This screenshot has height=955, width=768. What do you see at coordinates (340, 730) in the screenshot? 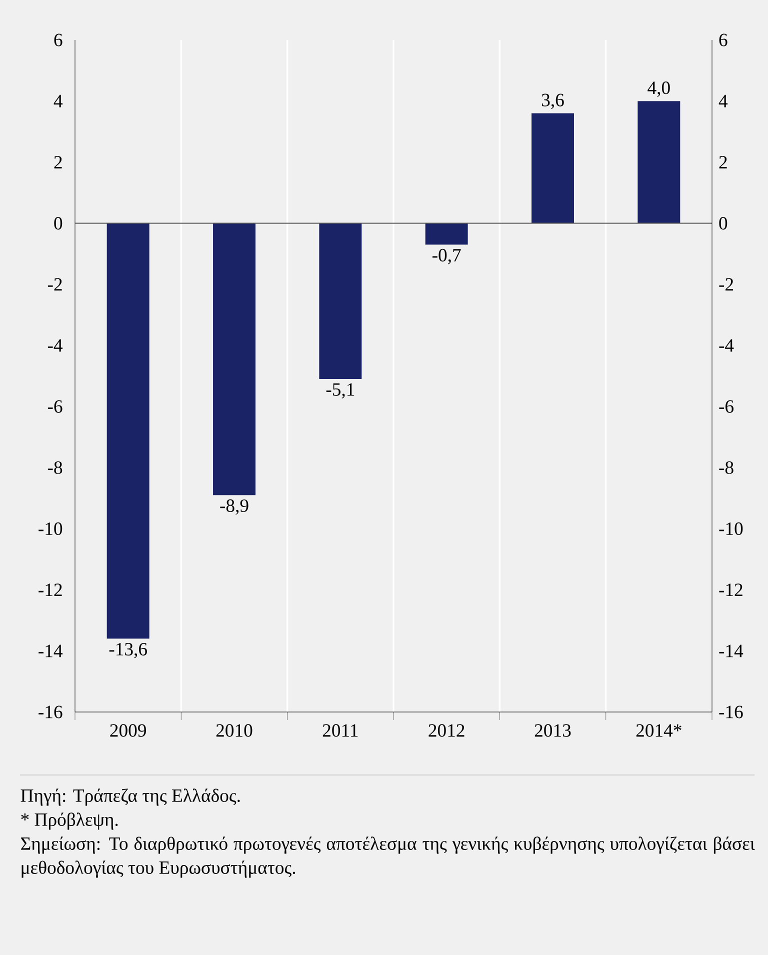
I see `x-tick-label: 2011` at bounding box center [340, 730].